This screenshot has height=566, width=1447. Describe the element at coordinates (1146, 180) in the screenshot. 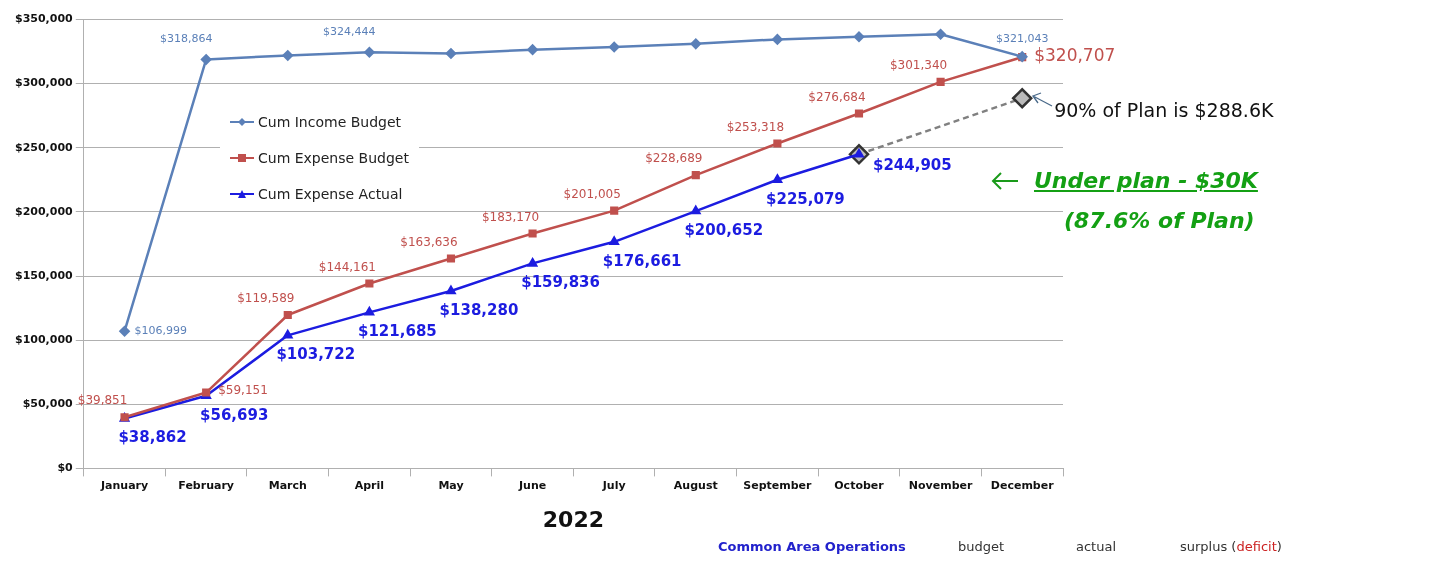

I see `annotation: Under plan - $30K` at that location.